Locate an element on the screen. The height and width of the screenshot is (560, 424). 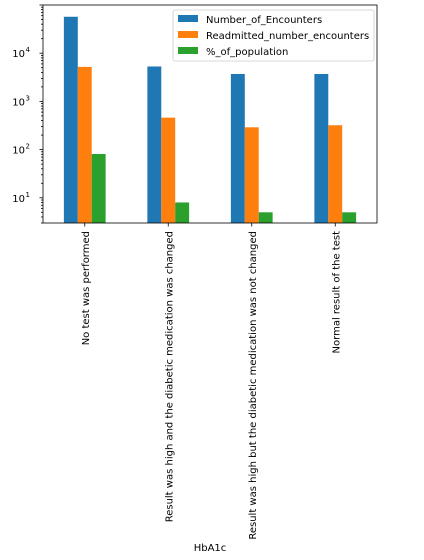
x-tick-label-1: No test was performed is located at coordinates (86, 288).